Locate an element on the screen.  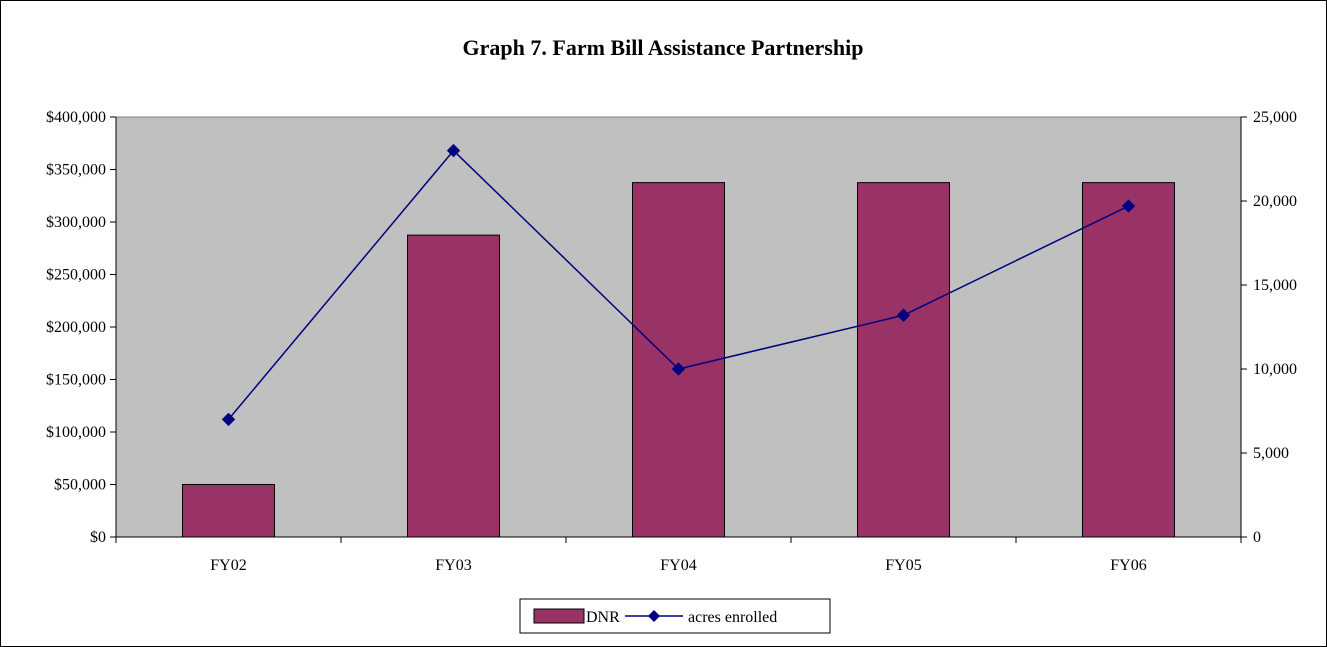
marker-acres-enrolled-fy05 is located at coordinates (903, 315).